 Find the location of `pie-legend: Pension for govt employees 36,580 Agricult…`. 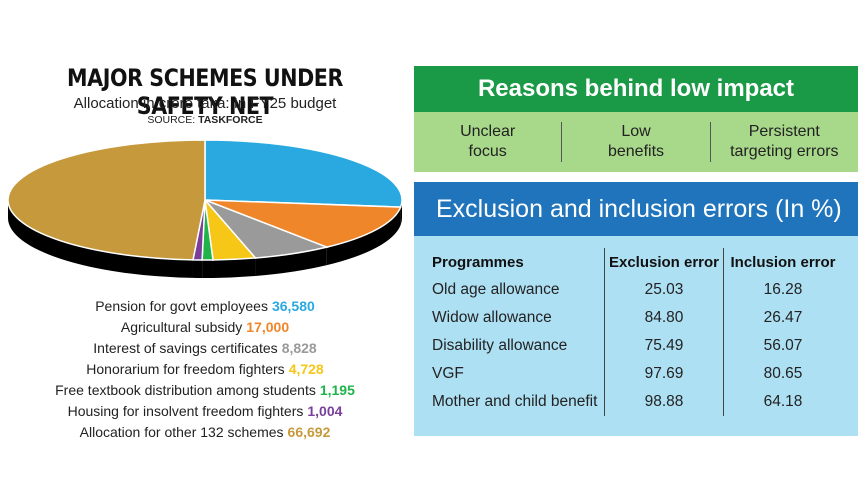

pie-legend: Pension for govt employees 36,580 Agricult… is located at coordinates (205, 369).